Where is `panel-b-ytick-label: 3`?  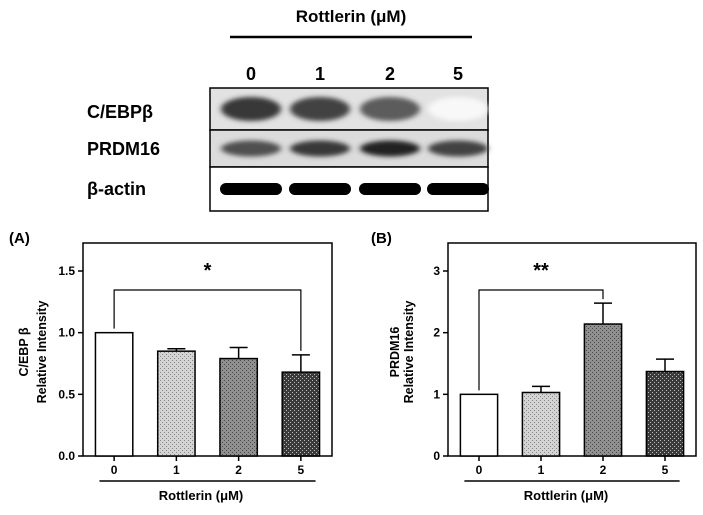
panel-b-ytick-label: 3 is located at coordinates (436, 271).